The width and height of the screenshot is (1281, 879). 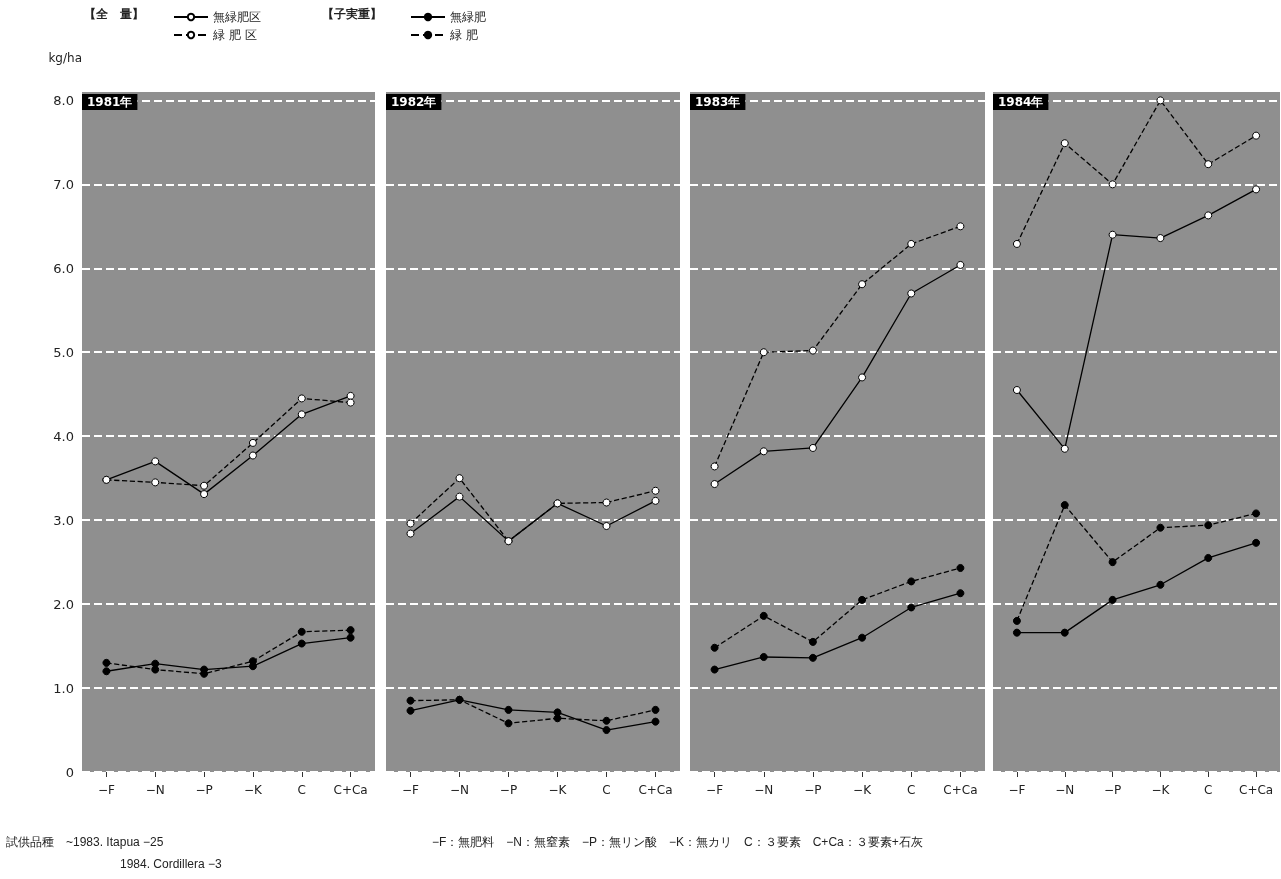 What do you see at coordinates (114, 14) in the screenshot?
I see `text: 【全 量】` at bounding box center [114, 14].